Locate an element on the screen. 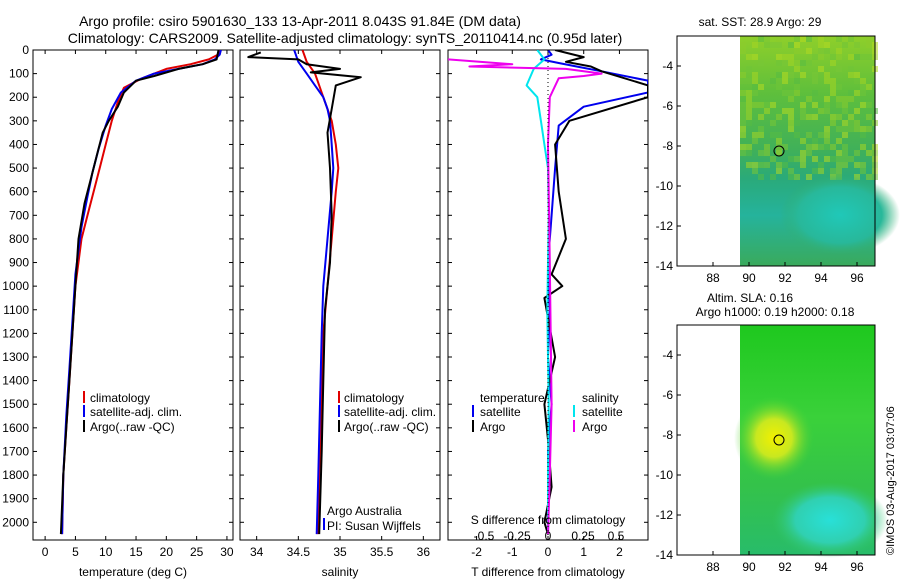 Image resolution: width=900 pixels, height=580 pixels. series-line-t-satellite is located at coordinates (593, 292).